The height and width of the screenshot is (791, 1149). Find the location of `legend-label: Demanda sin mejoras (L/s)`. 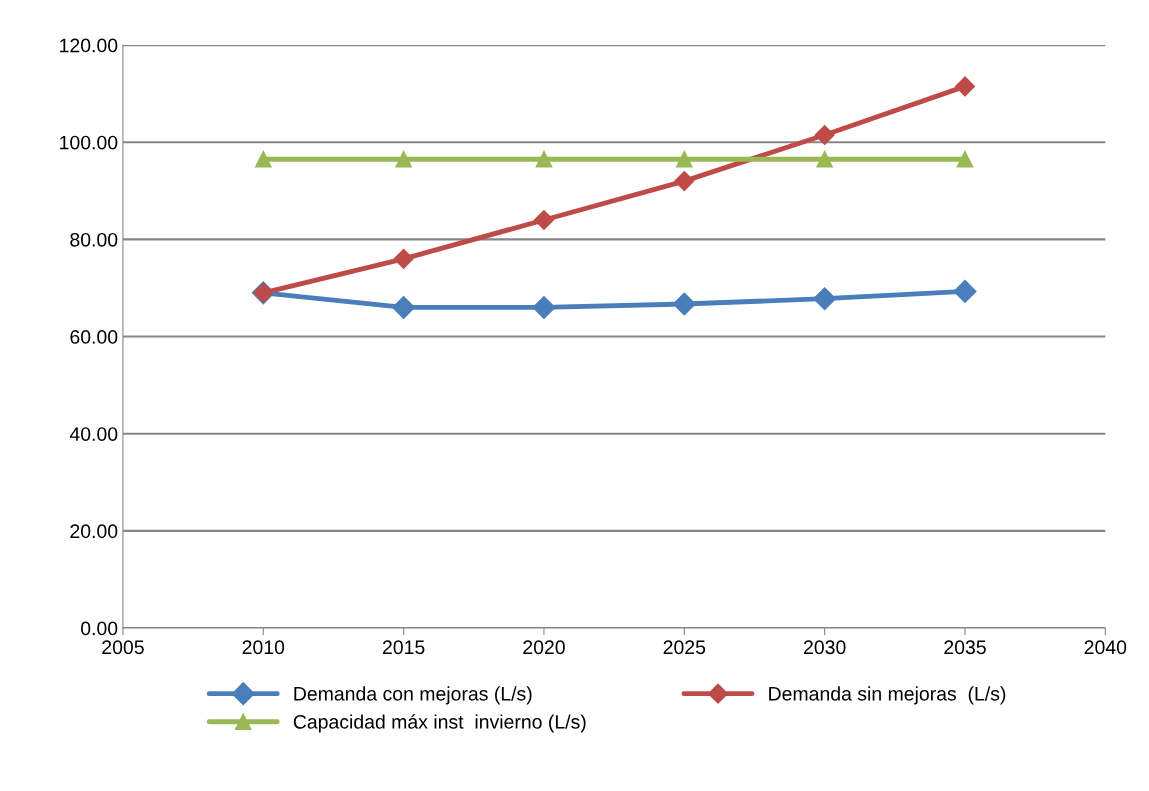

legend-label: Demanda sin mejoras (L/s) is located at coordinates (887, 695).